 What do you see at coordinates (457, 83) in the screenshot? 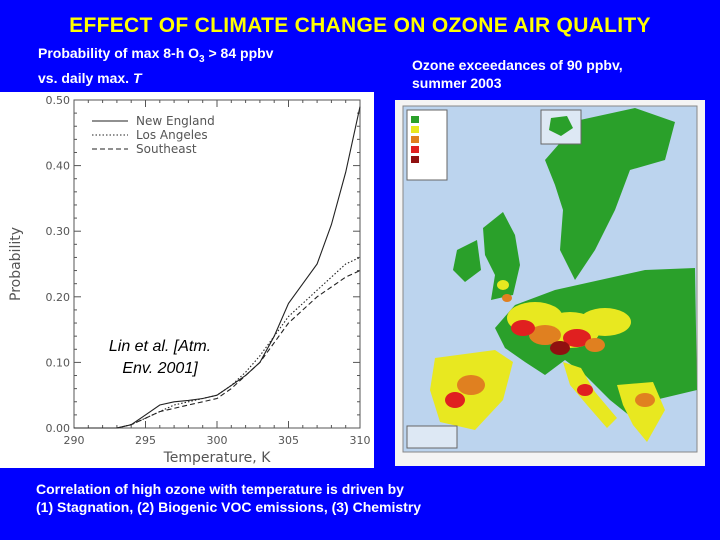
I see `map-caption-line2: summer 2003` at bounding box center [457, 83].